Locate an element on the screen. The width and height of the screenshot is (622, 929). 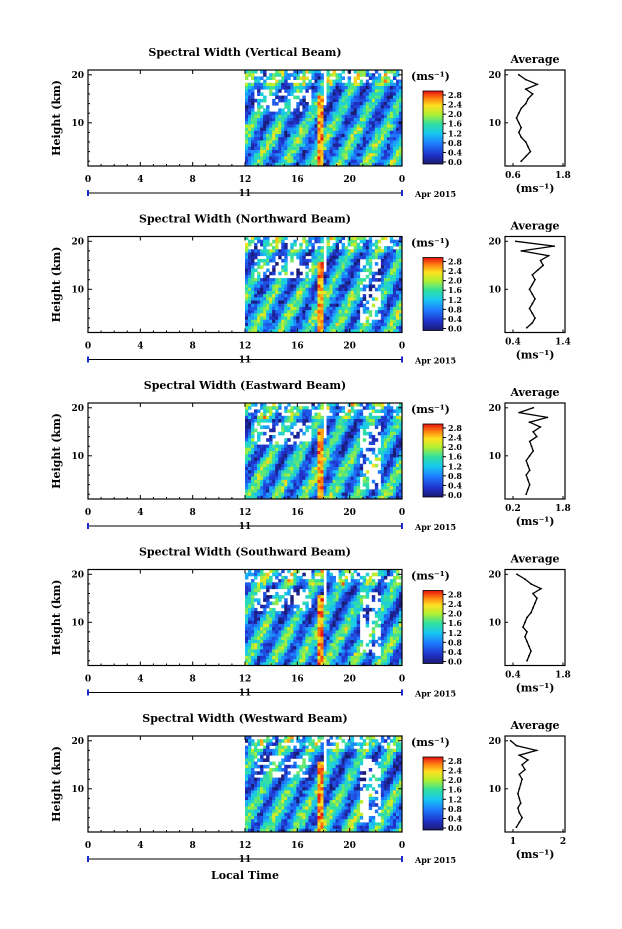
x-tick-label: 12 is located at coordinates (245, 347).